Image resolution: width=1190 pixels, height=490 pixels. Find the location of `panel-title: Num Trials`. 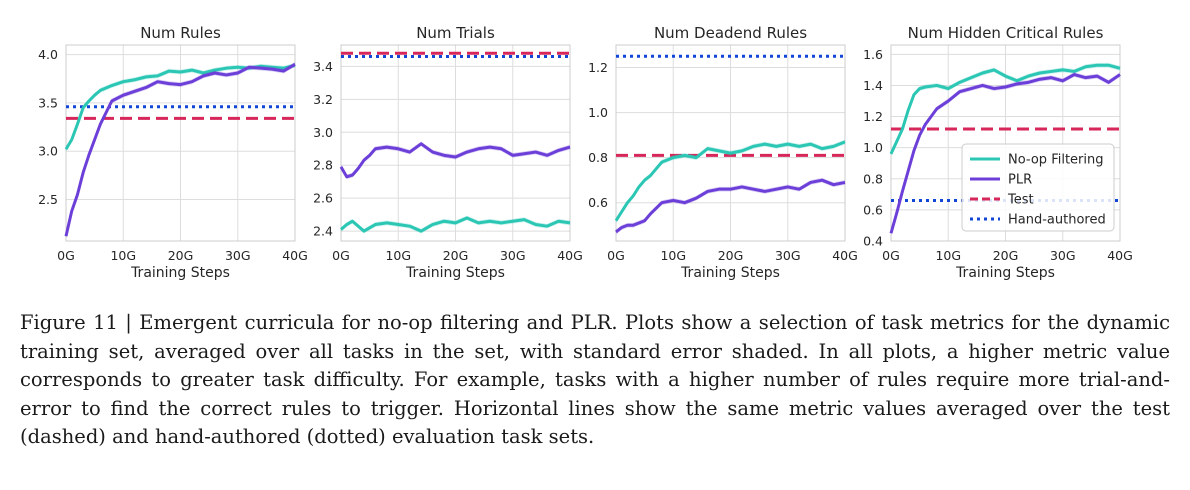

panel-title: Num Trials is located at coordinates (455, 33).